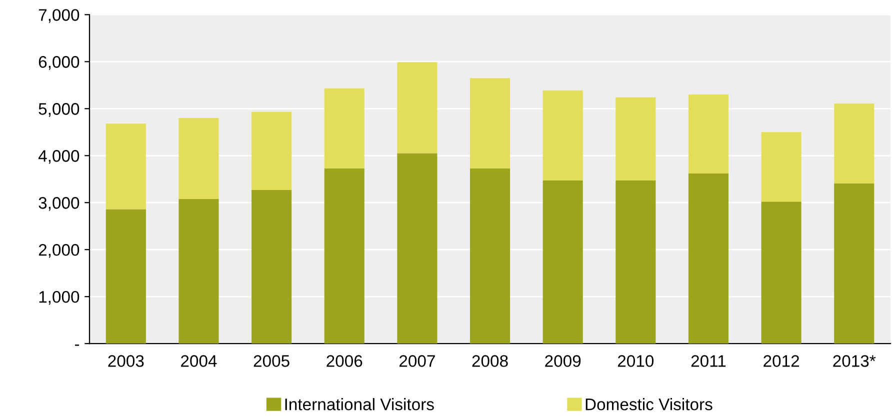  What do you see at coordinates (59, 297) in the screenshot?
I see `y-tick-label: 1,000` at bounding box center [59, 297].